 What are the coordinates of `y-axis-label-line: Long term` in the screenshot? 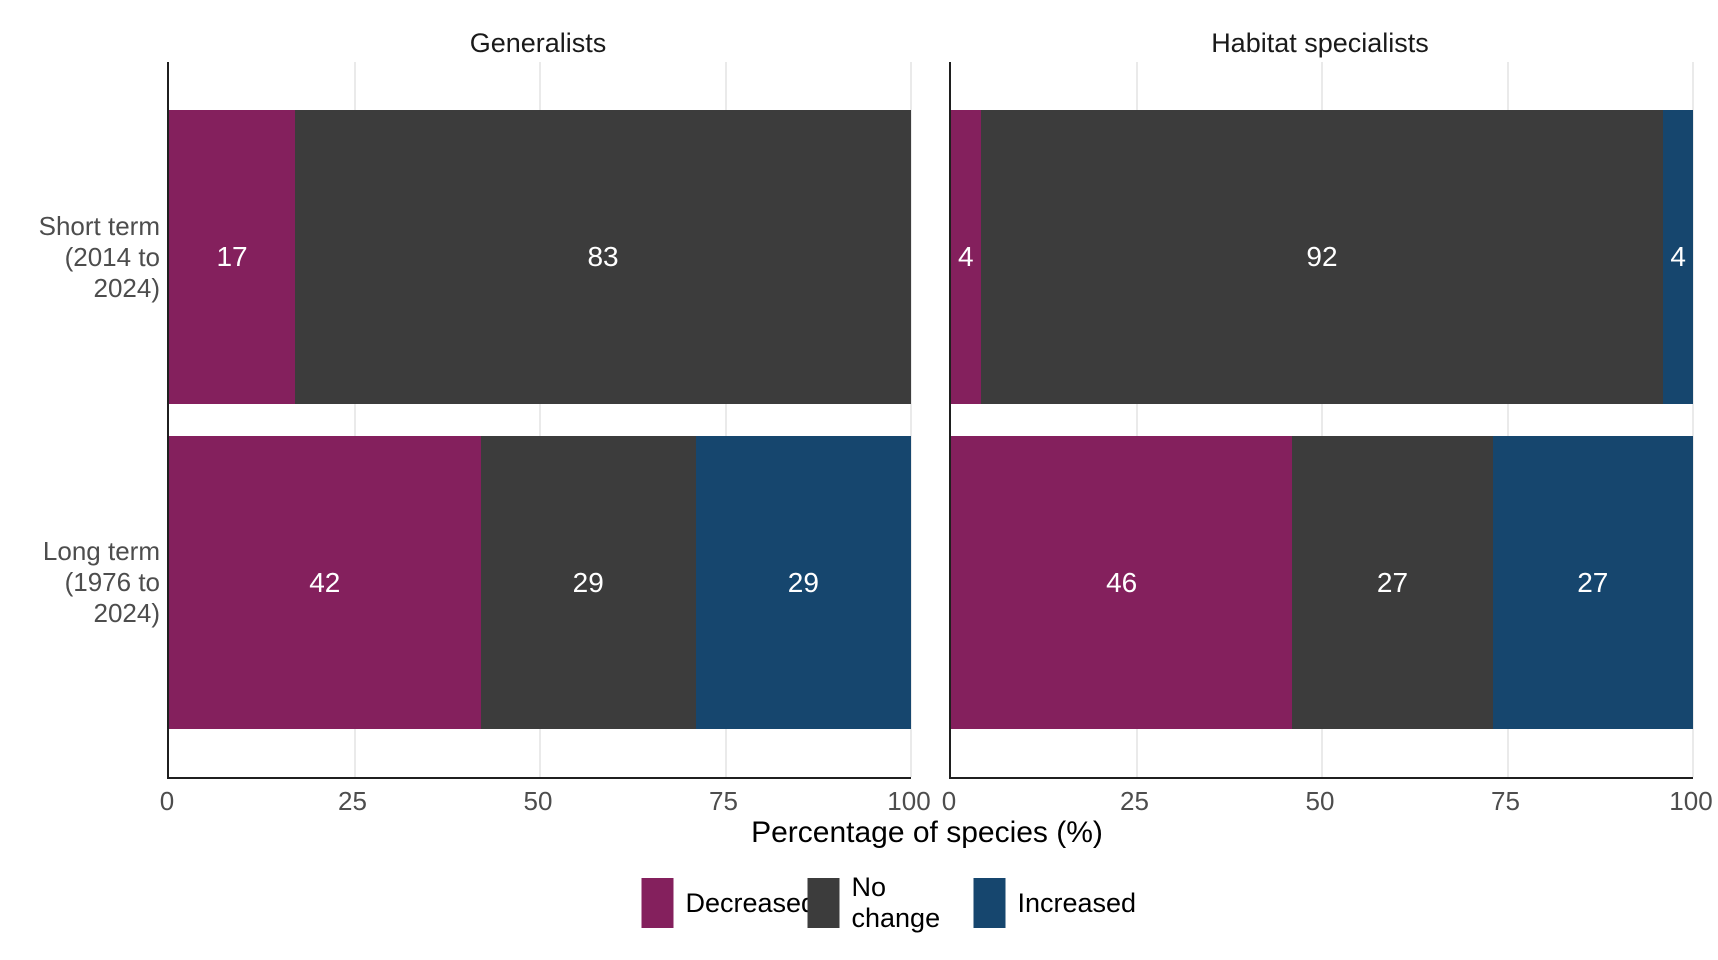 It's located at (101, 550).